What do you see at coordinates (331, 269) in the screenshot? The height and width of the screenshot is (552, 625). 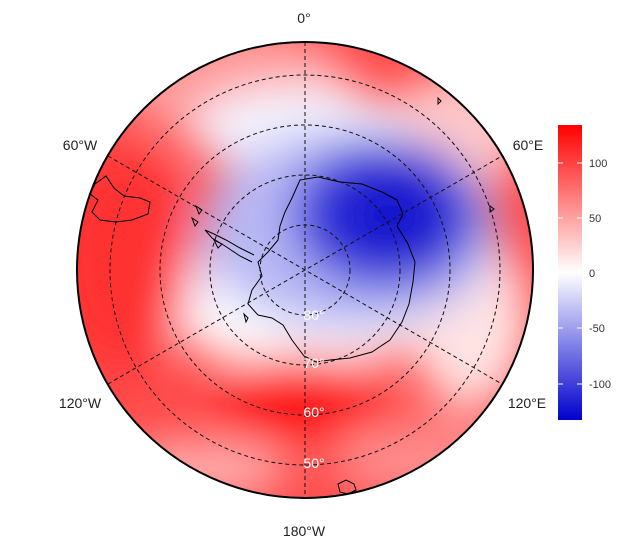 I see `antarctica-coastline` at bounding box center [331, 269].